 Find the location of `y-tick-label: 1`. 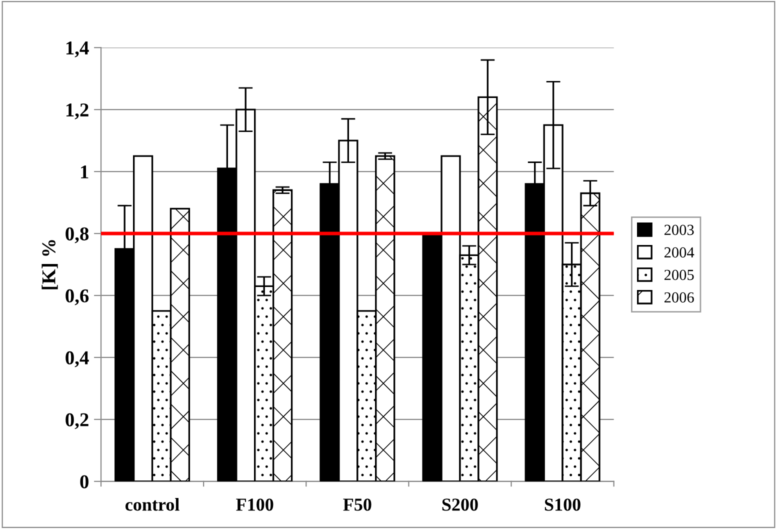

y-tick-label: 1 is located at coordinates (84, 171).